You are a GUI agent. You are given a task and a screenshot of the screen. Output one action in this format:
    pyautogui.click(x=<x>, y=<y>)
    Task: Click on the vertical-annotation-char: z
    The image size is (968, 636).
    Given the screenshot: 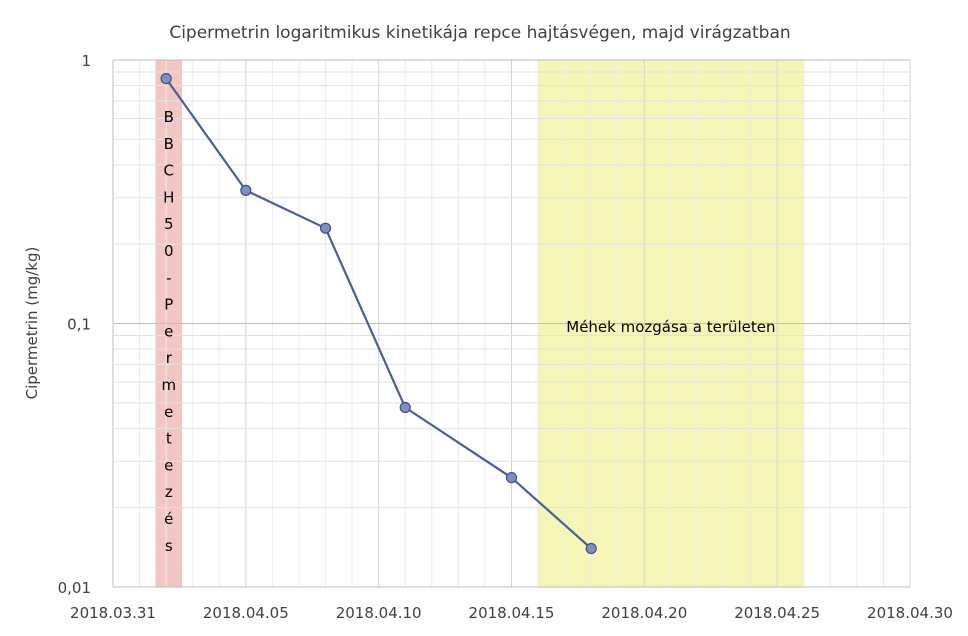 What is the action you would take?
    pyautogui.click(x=169, y=492)
    